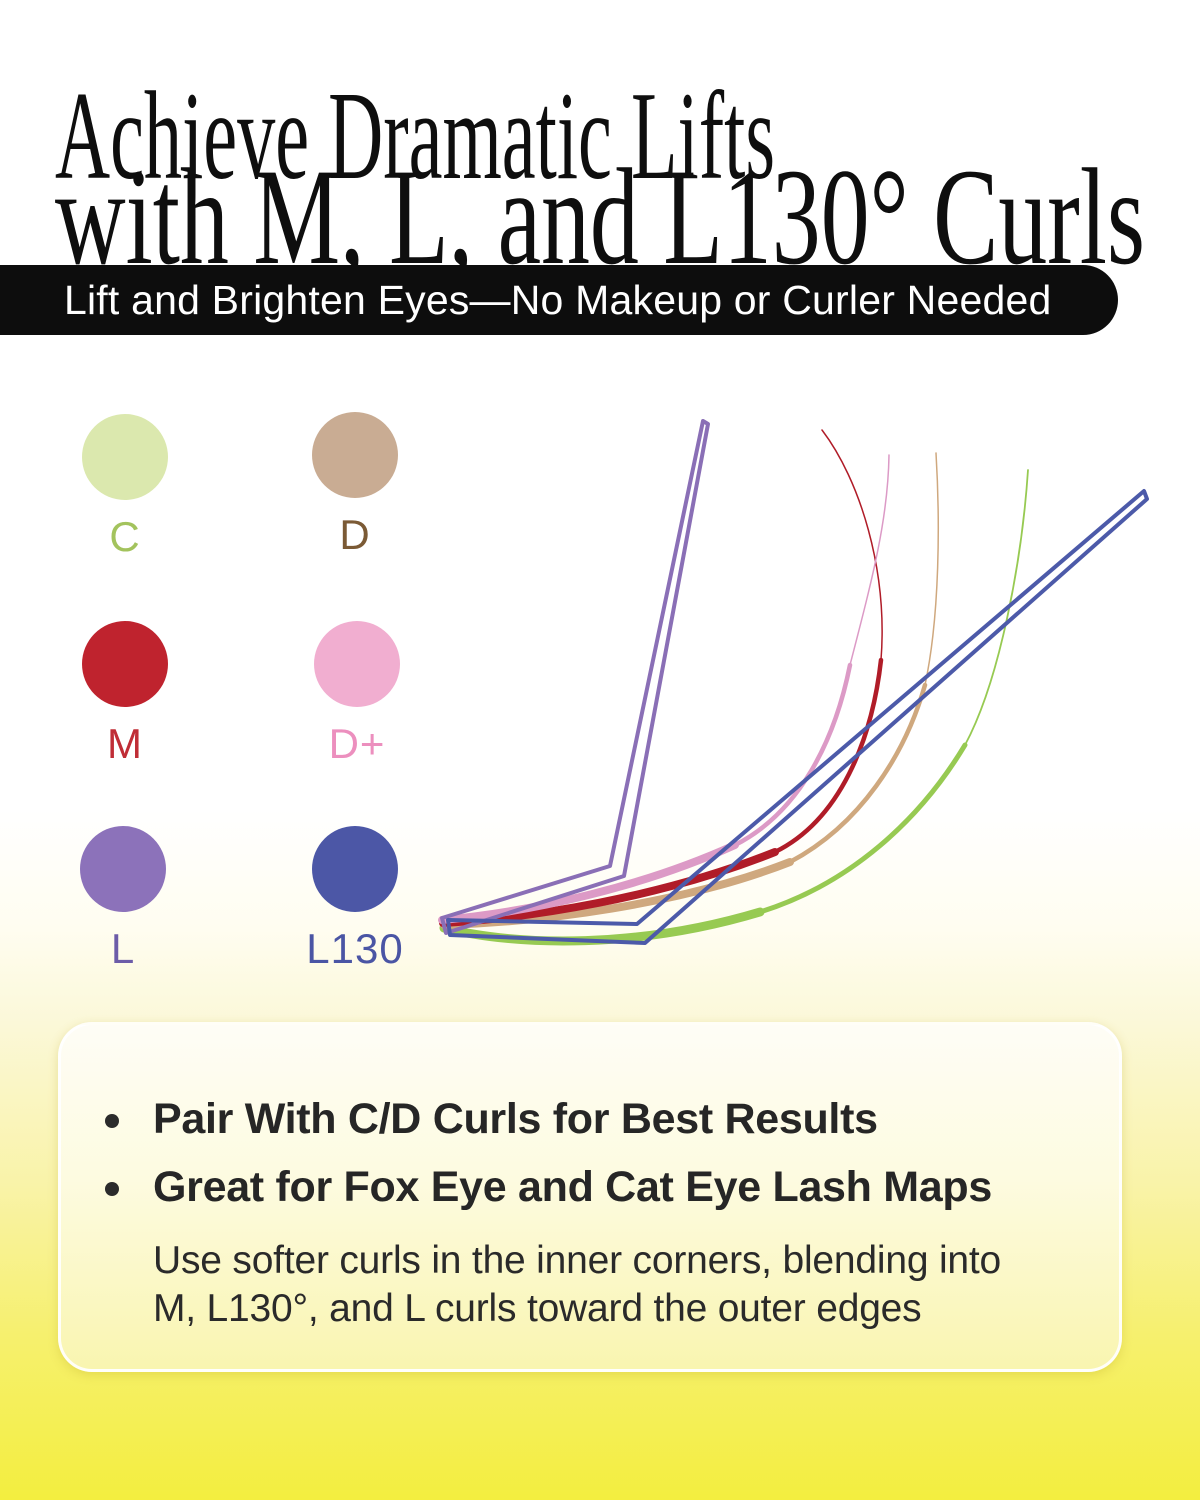  What do you see at coordinates (355, 869) in the screenshot?
I see `curl-l130-dot-icon` at bounding box center [355, 869].